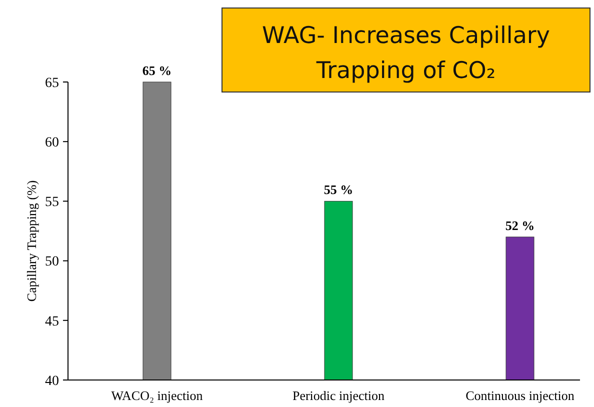 The image size is (594, 407). What do you see at coordinates (52, 143) in the screenshot?
I see `y-tick-label: 60` at bounding box center [52, 143].